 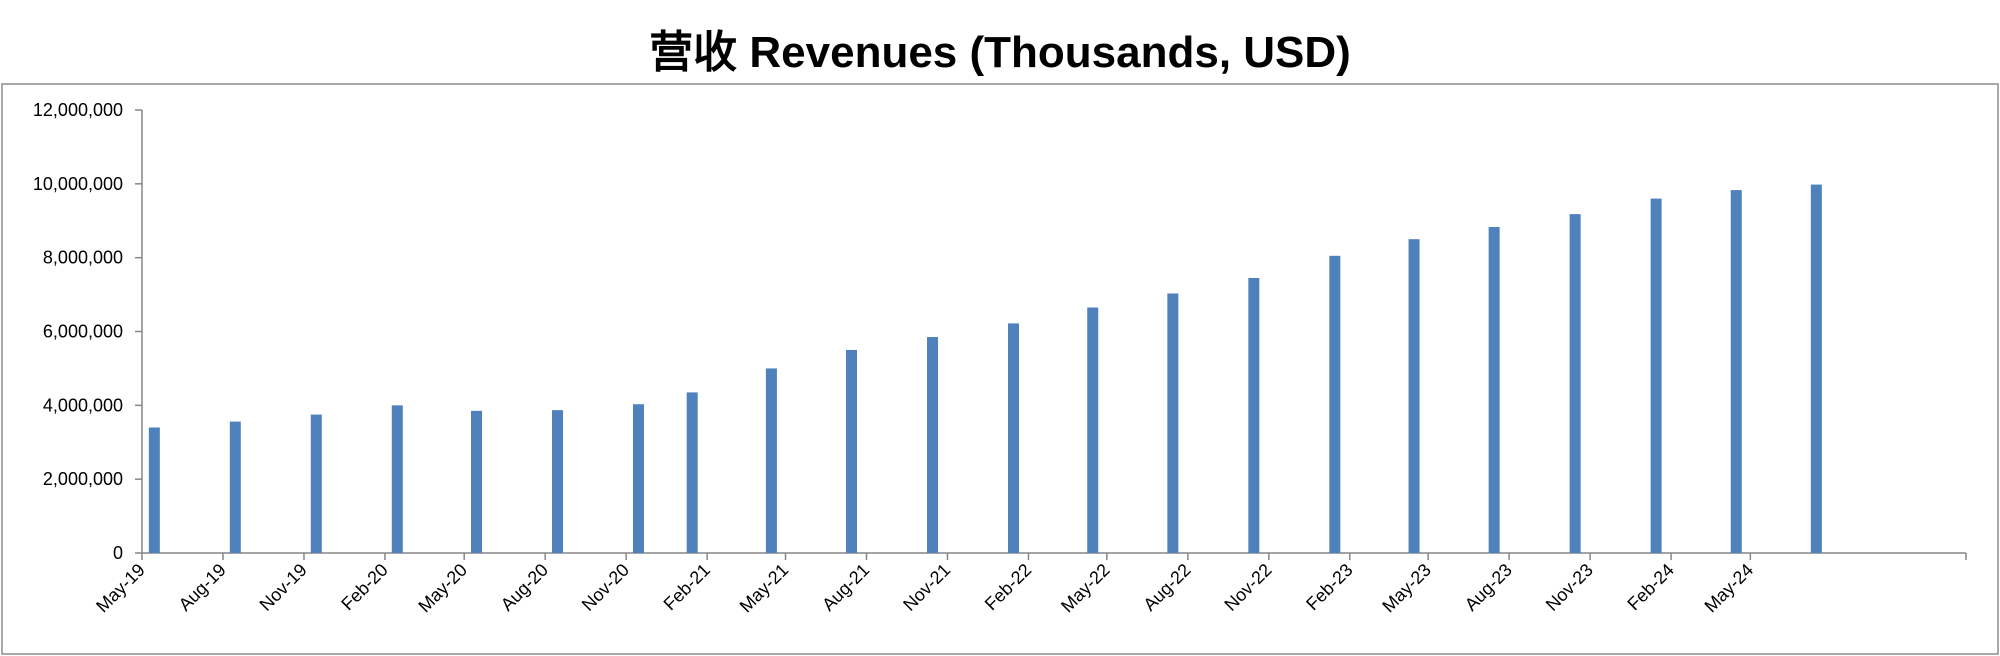 I want to click on x-tick-label: Feb-23, so click(x=1329, y=587).